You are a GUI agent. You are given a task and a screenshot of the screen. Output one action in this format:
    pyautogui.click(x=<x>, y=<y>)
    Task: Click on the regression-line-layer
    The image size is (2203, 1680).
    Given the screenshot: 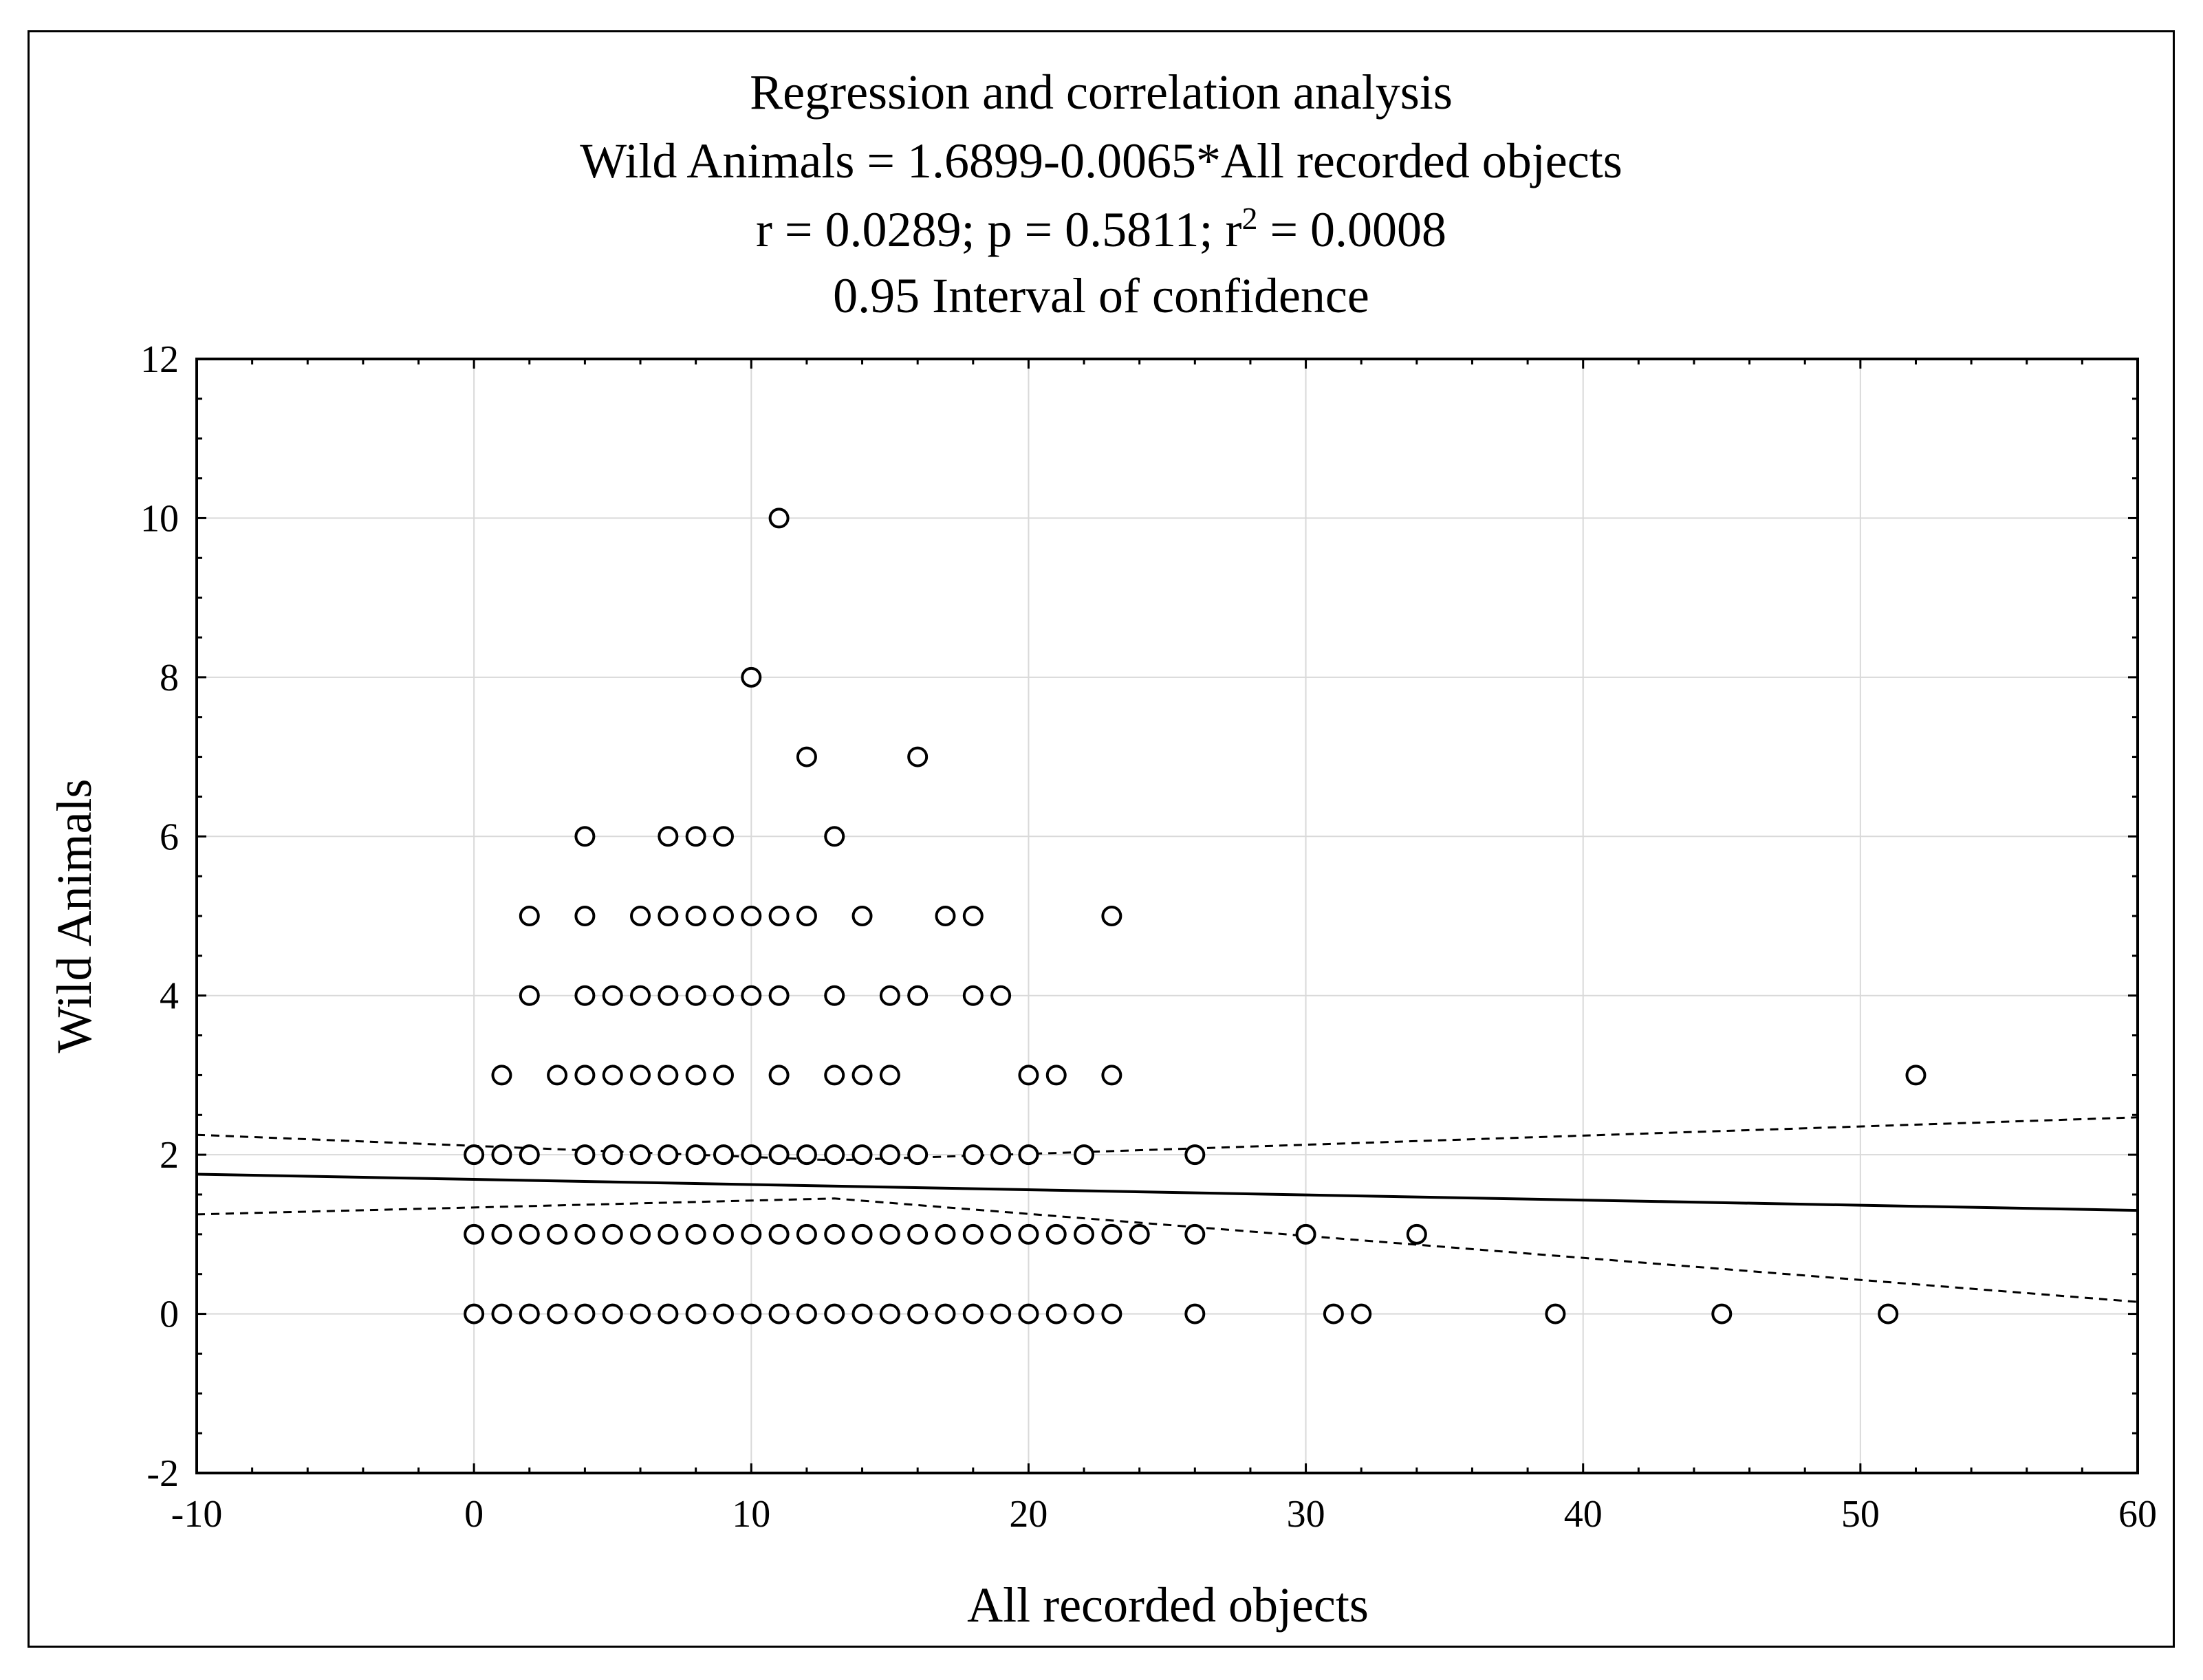 What is the action you would take?
    pyautogui.click(x=1167, y=1192)
    